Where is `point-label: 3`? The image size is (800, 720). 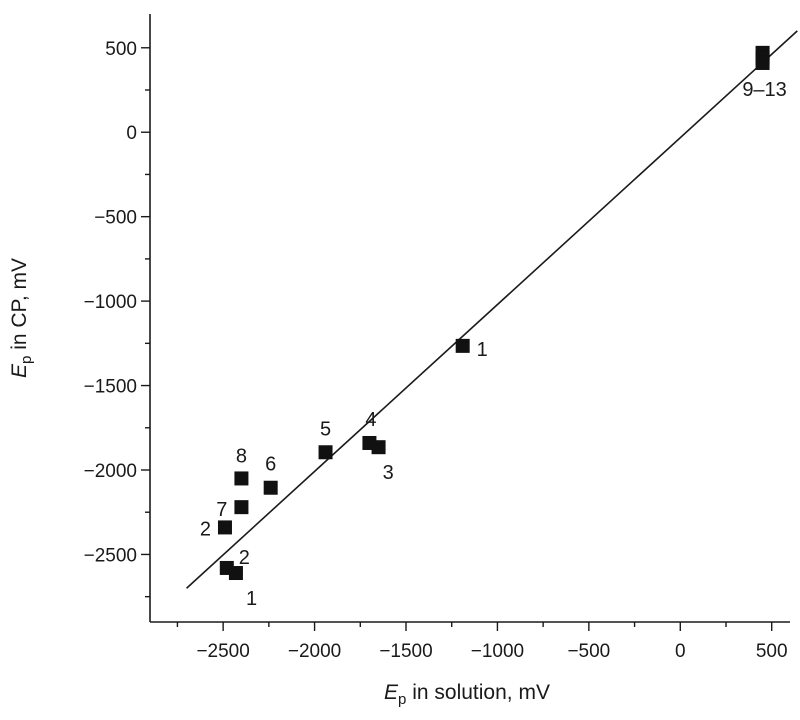 point-label: 3 is located at coordinates (388, 473).